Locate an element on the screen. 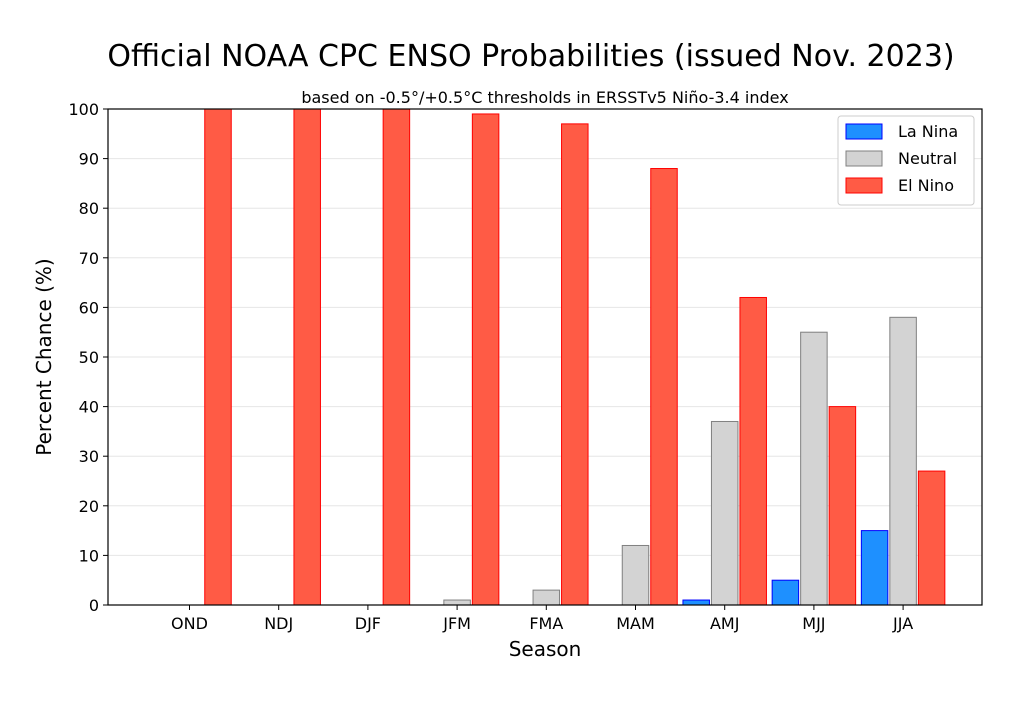  x-tick-label: FMA is located at coordinates (546, 623).